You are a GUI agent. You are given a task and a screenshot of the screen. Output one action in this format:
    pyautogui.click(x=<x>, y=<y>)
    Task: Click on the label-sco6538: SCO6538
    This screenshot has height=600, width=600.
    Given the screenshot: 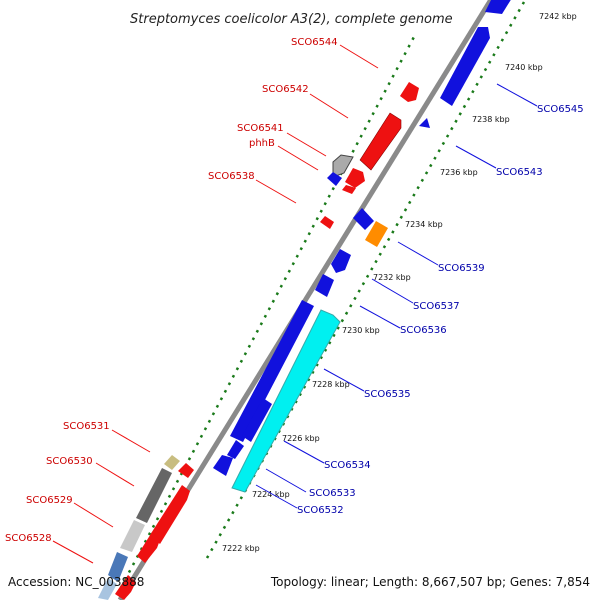 What is the action you would take?
    pyautogui.click(x=231, y=176)
    